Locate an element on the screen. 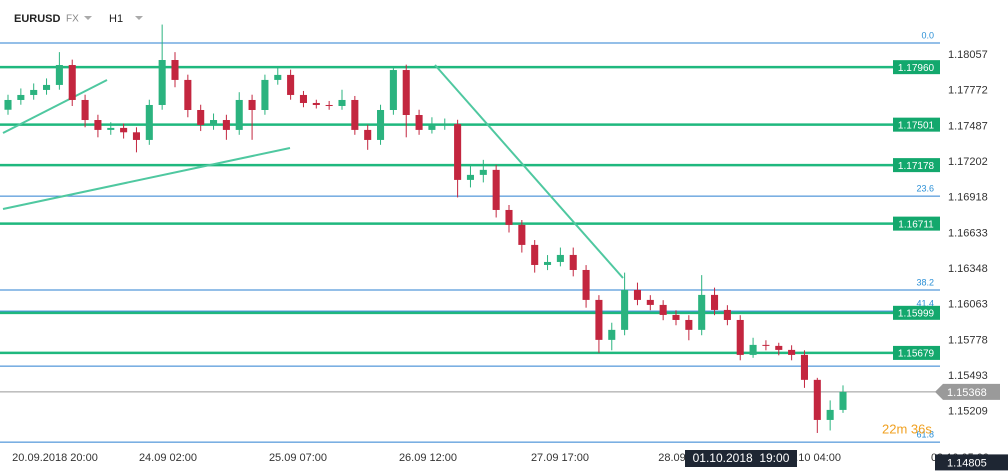  x-tick-label: 20.09.2018 20:00 is located at coordinates (55, 458).